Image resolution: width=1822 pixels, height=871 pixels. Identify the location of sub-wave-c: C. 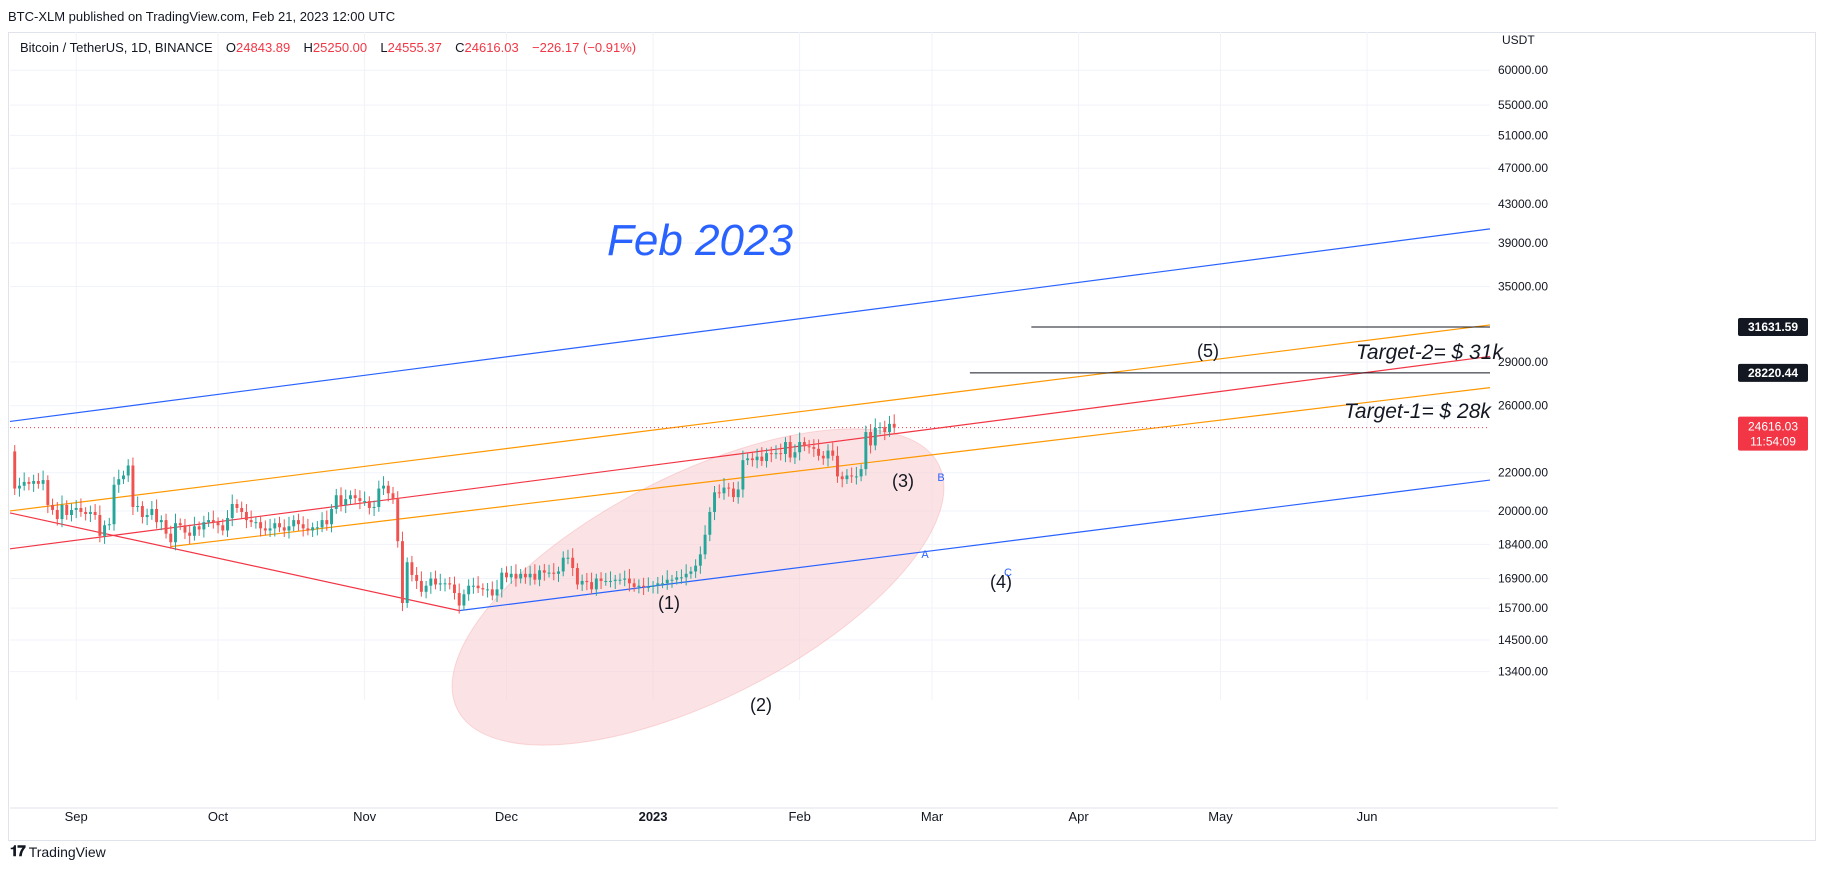
(1008, 573).